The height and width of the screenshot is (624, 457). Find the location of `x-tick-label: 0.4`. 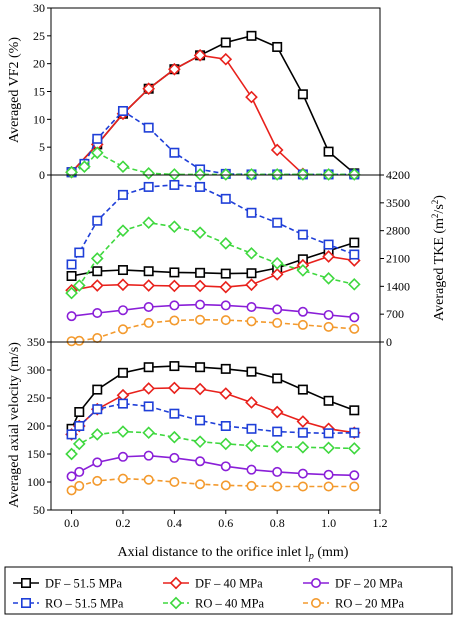

x-tick-label: 0.4 is located at coordinates (174, 523).